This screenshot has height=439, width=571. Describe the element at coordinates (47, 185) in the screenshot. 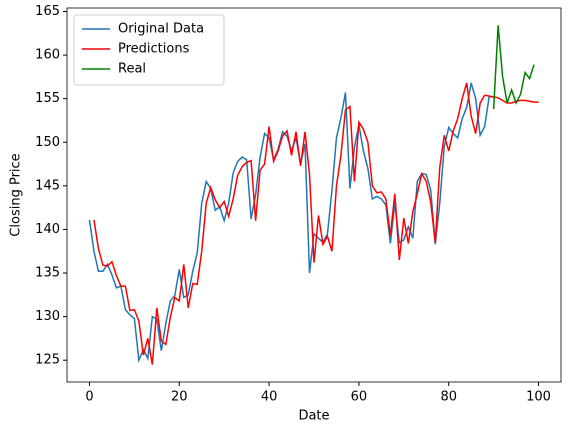

I see `y-tick-label: 145` at that location.